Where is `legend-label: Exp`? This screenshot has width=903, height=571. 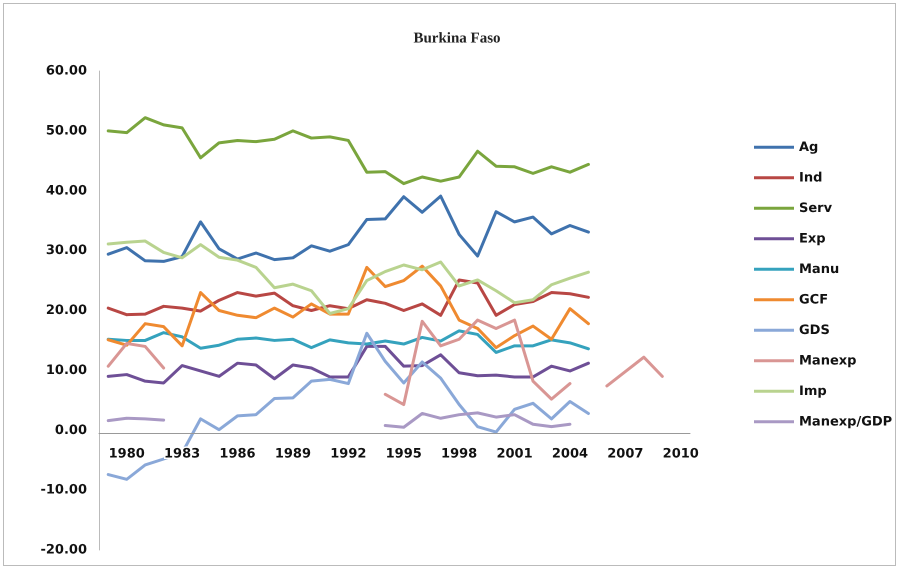
legend-label: Exp is located at coordinates (812, 238).